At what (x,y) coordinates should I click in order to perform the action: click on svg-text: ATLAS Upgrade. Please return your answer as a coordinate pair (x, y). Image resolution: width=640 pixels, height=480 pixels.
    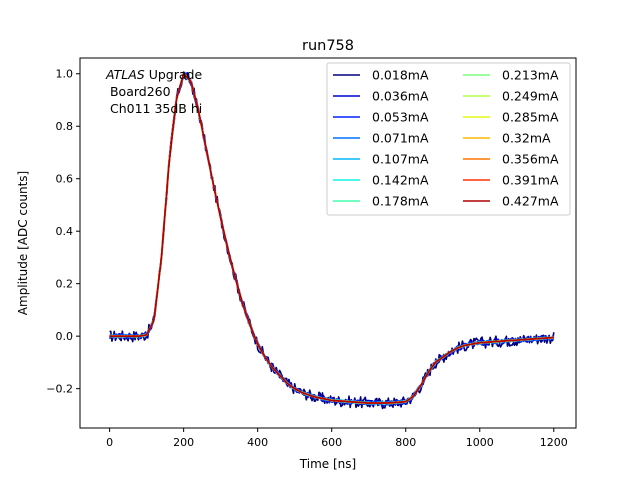
    Looking at the image, I should click on (153, 74).